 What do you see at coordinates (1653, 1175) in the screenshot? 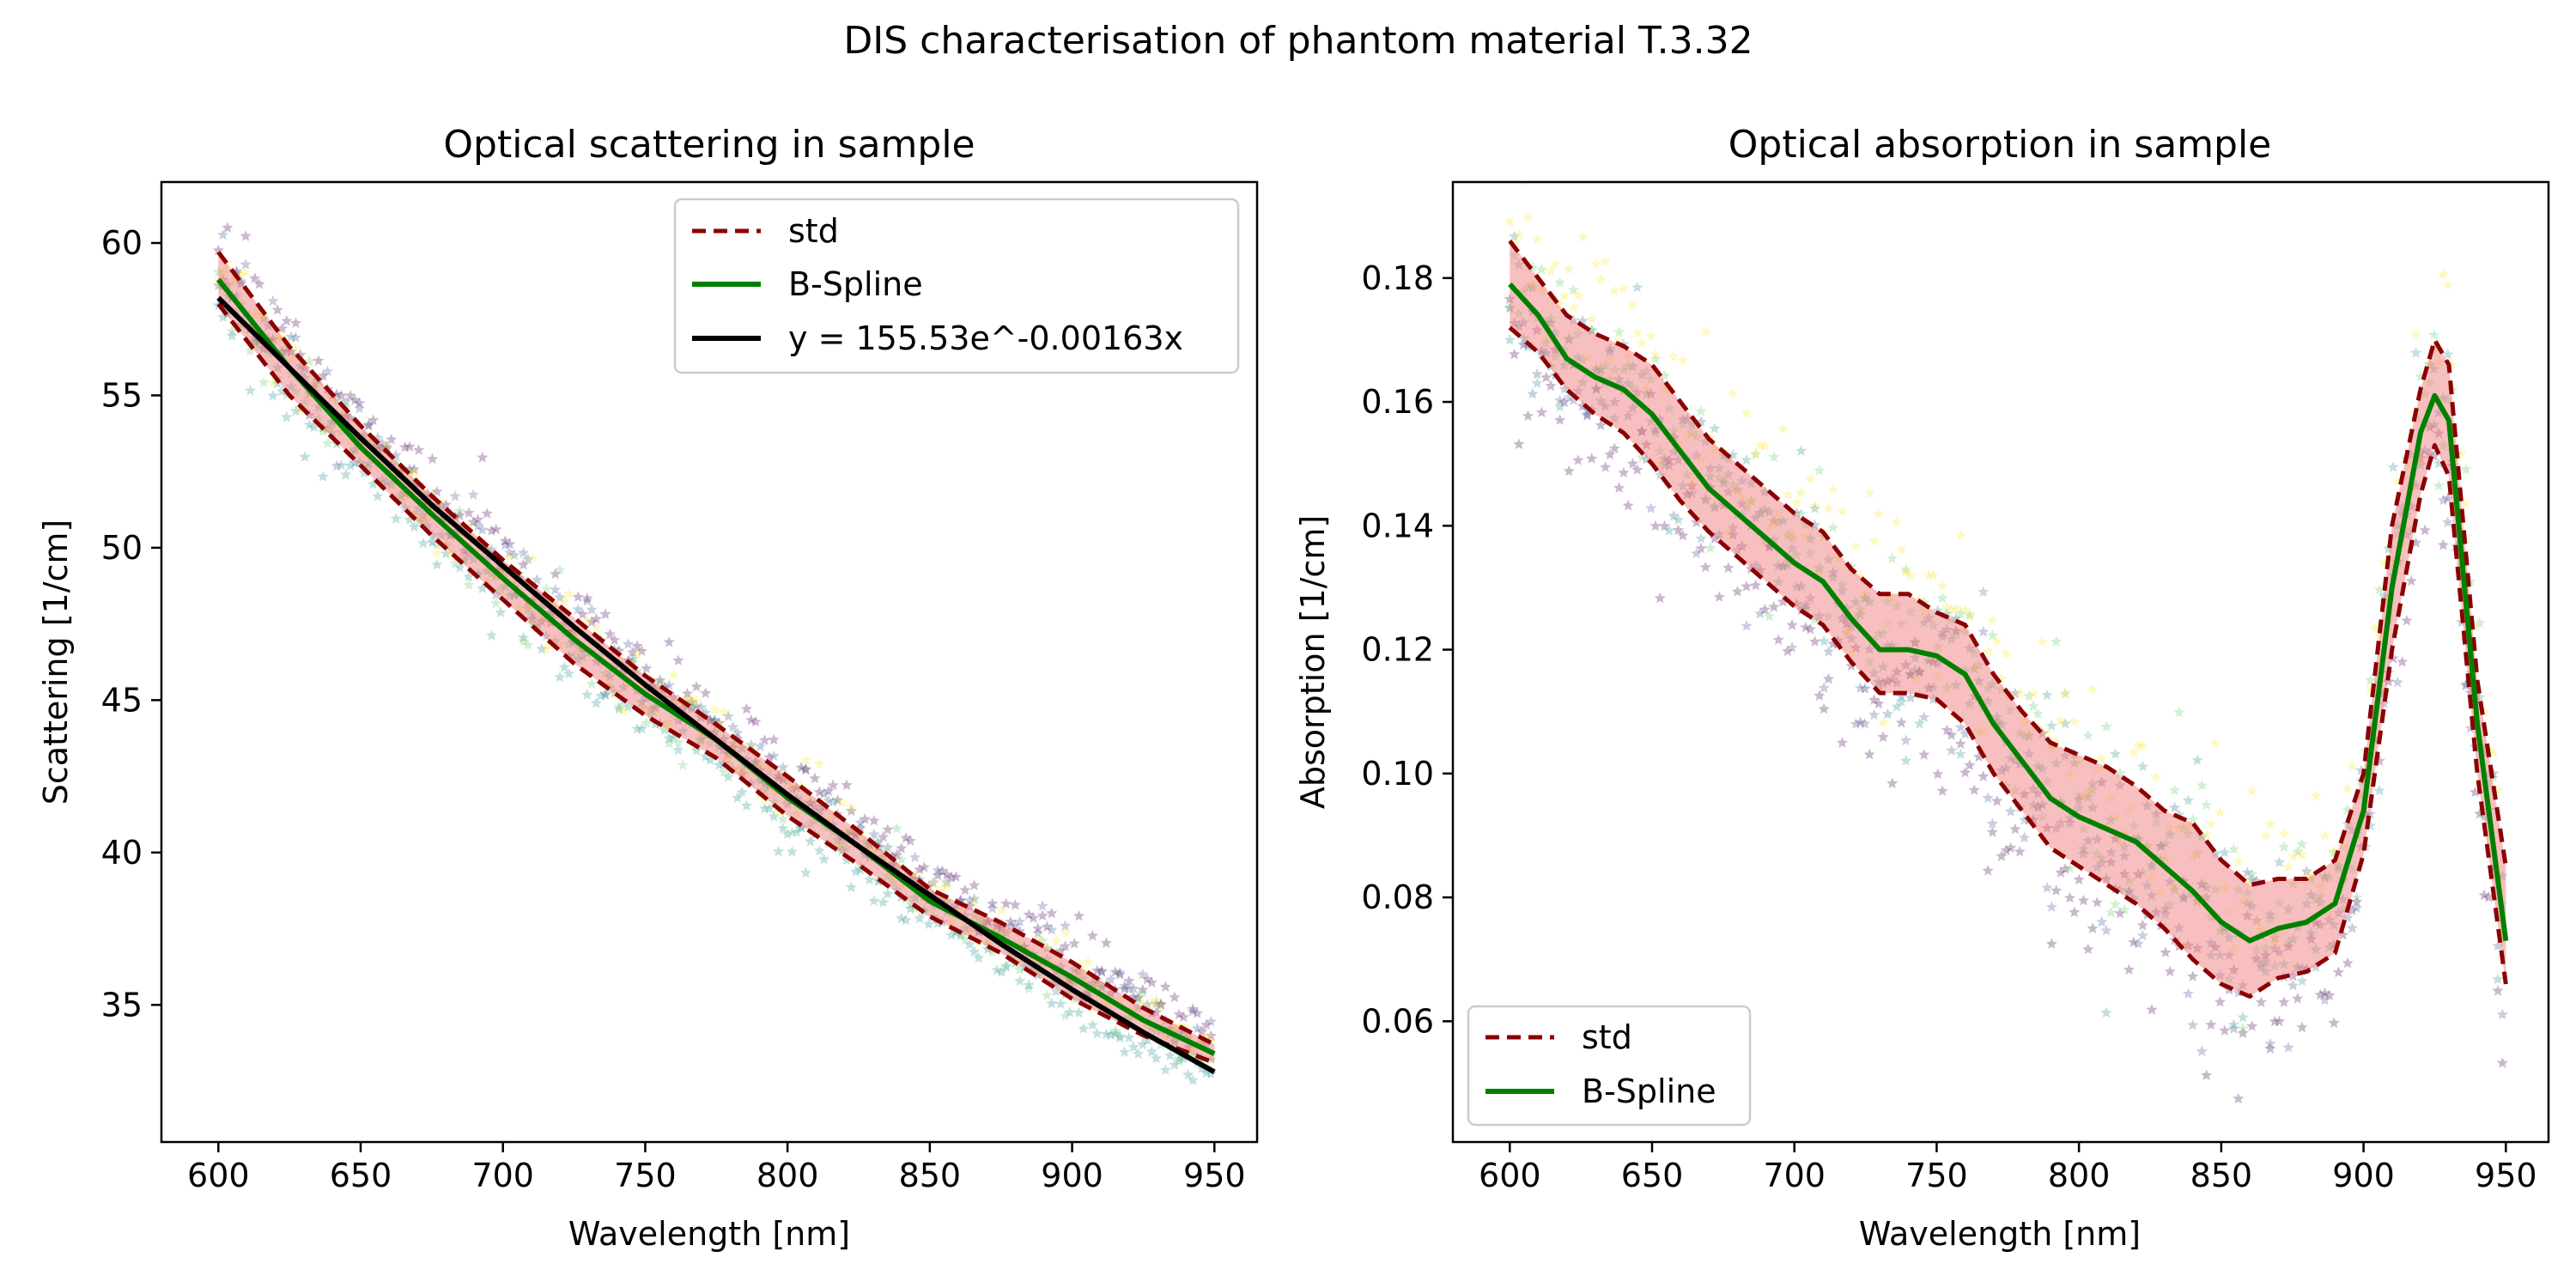
I see `x-tick-label: 650` at bounding box center [1653, 1175].